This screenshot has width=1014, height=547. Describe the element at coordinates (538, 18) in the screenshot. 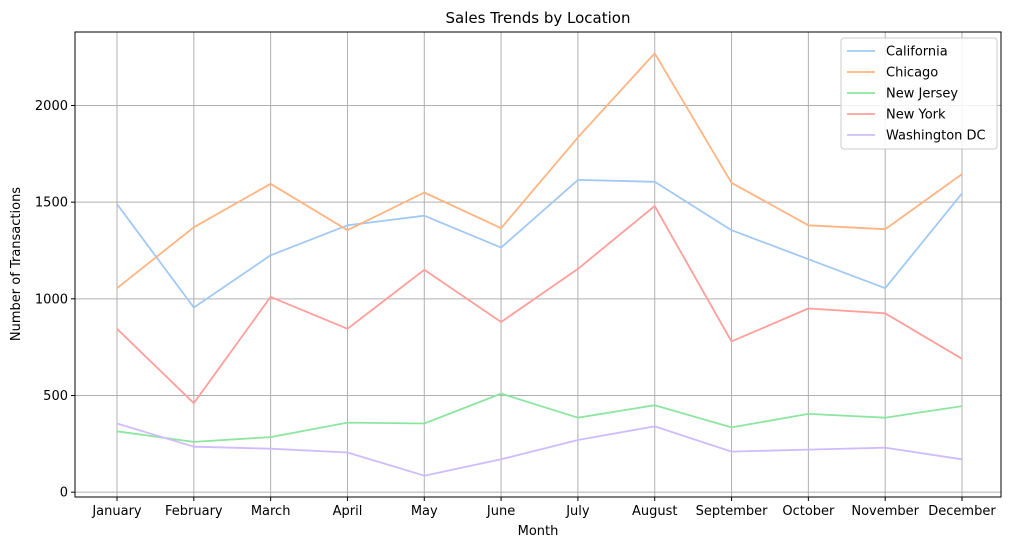

I see `chart-title: Sales Trends by Location` at that location.